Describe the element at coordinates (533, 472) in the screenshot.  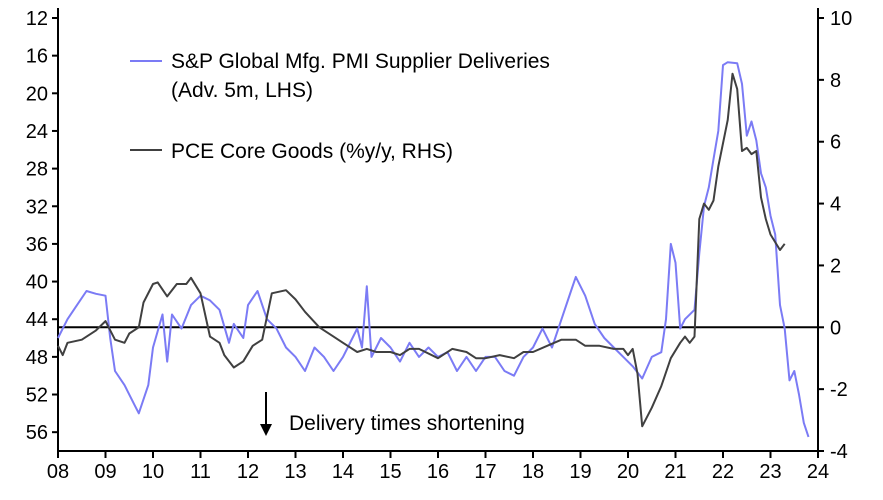
I see `x-tick-label: 18` at that location.